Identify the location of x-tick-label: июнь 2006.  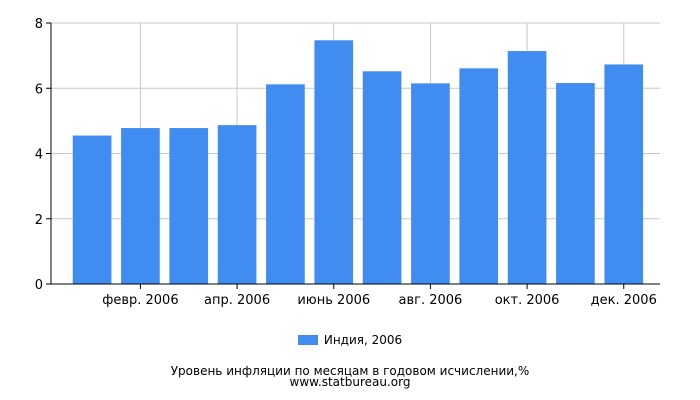
(333, 300).